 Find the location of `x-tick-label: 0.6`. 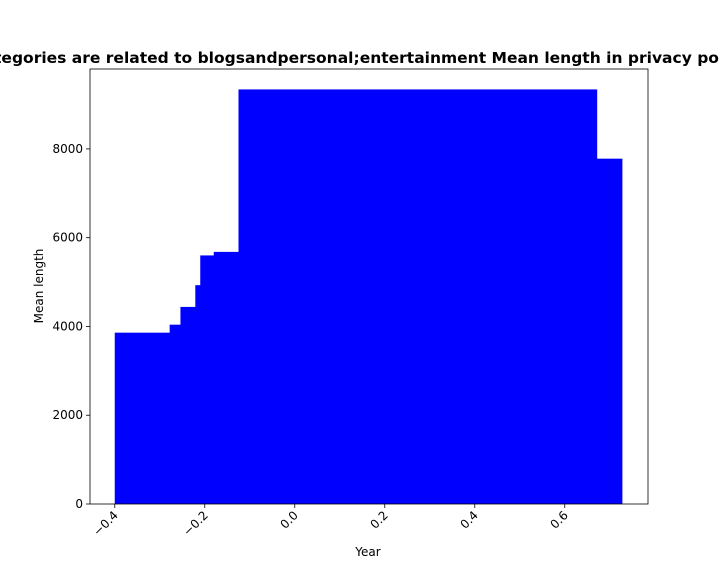

x-tick-label: 0.6 is located at coordinates (558, 519).